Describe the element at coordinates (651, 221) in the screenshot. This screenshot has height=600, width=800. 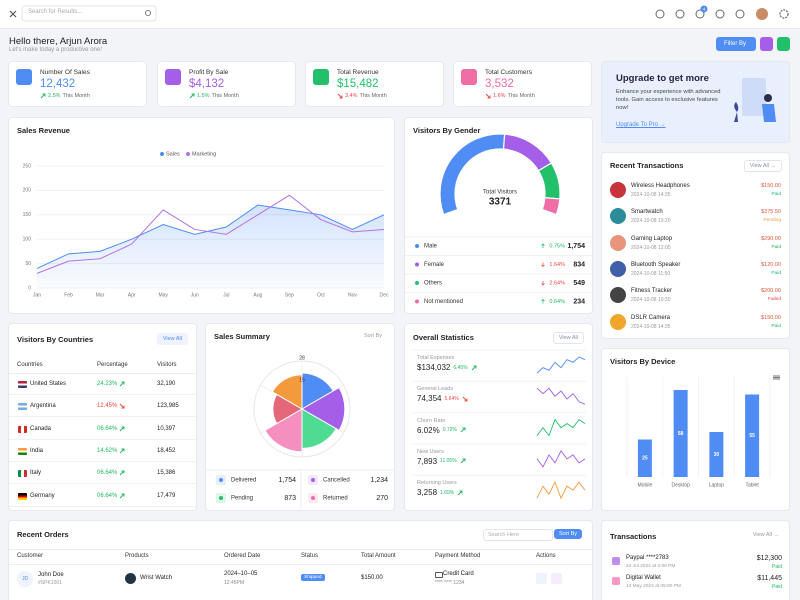
I see `item-date: 2024-10-08 13:20` at that location.